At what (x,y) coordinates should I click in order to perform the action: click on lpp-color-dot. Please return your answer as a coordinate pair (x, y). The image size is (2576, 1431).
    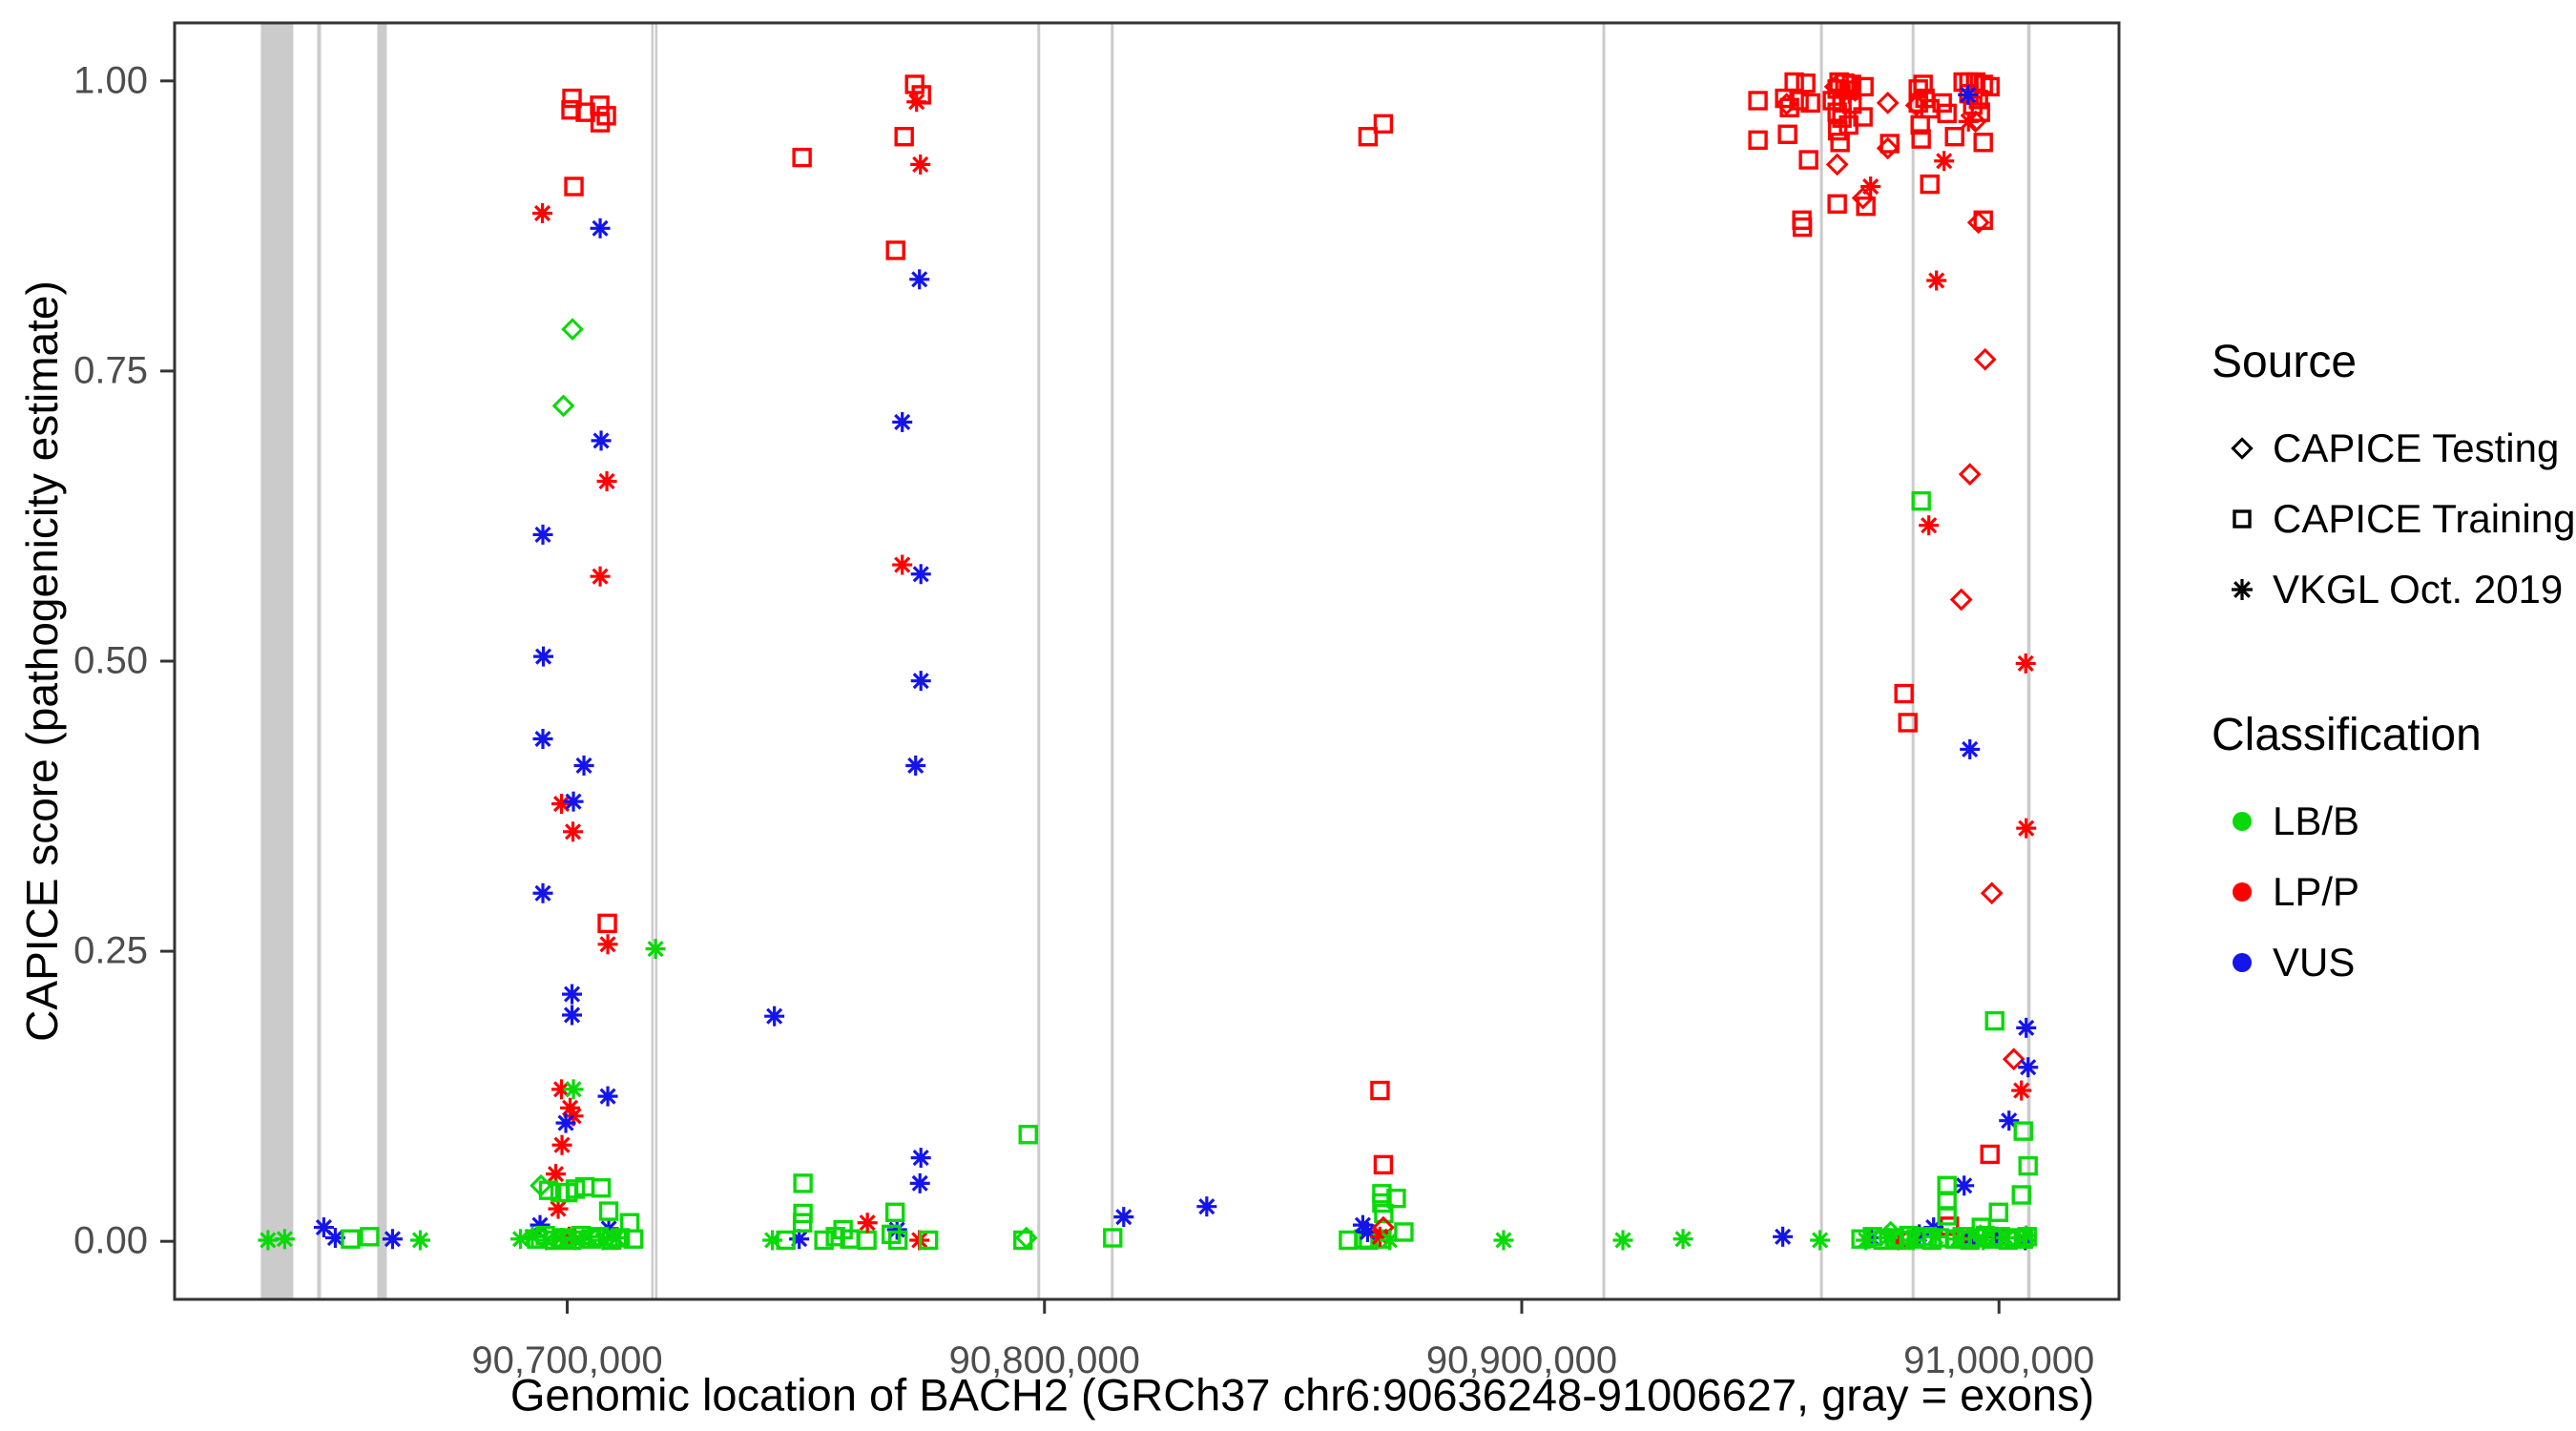
    Looking at the image, I should click on (2242, 892).